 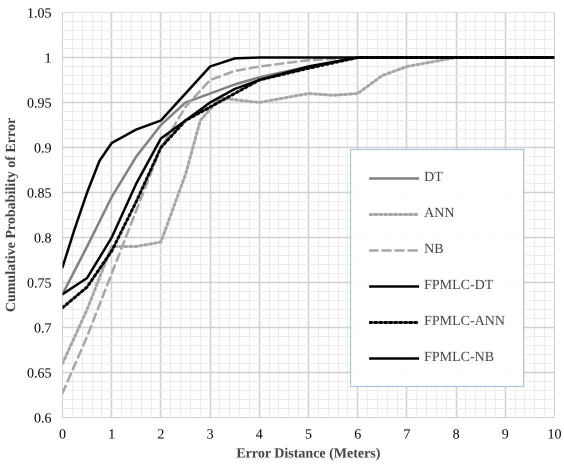 I want to click on legend-label: FPMLC-NB, so click(x=459, y=358).